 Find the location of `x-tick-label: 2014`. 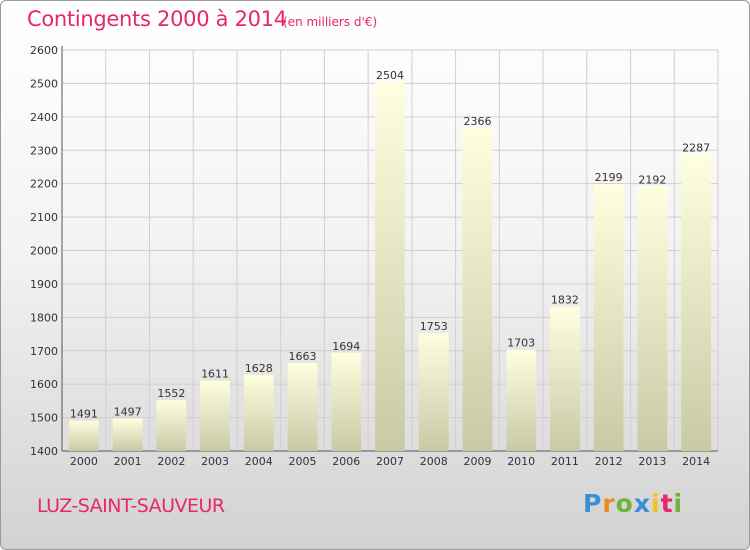

x-tick-label: 2014 is located at coordinates (696, 461).